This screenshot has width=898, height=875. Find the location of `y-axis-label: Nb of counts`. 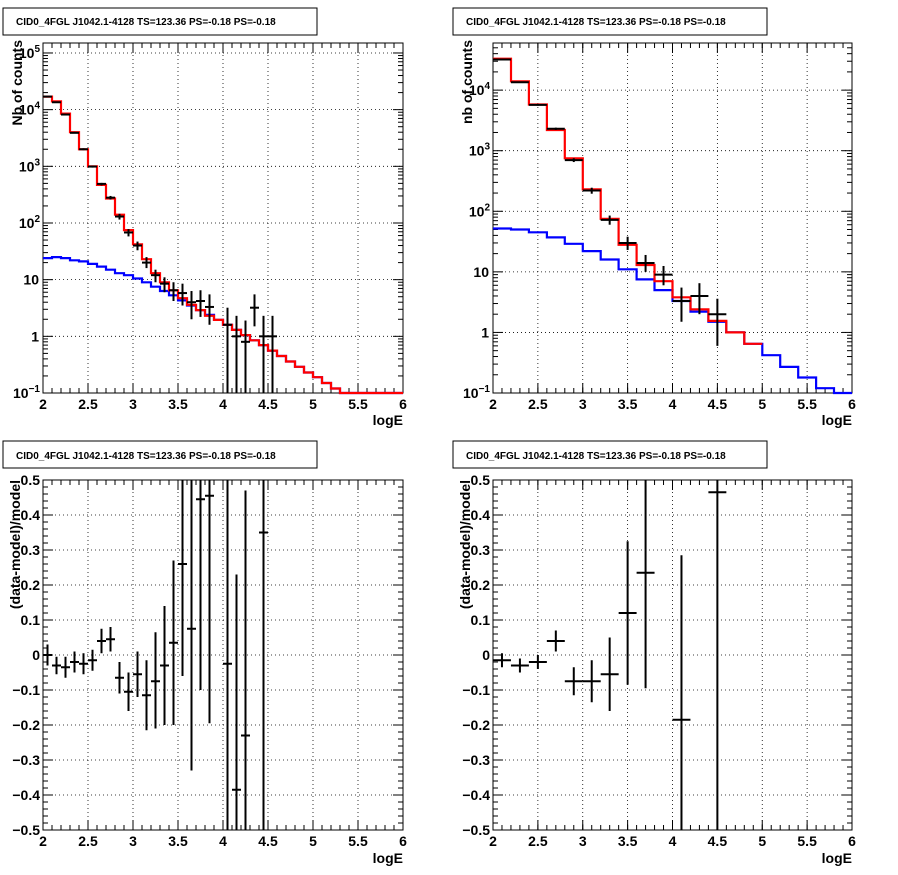

y-axis-label: Nb of counts is located at coordinates (17, 83).